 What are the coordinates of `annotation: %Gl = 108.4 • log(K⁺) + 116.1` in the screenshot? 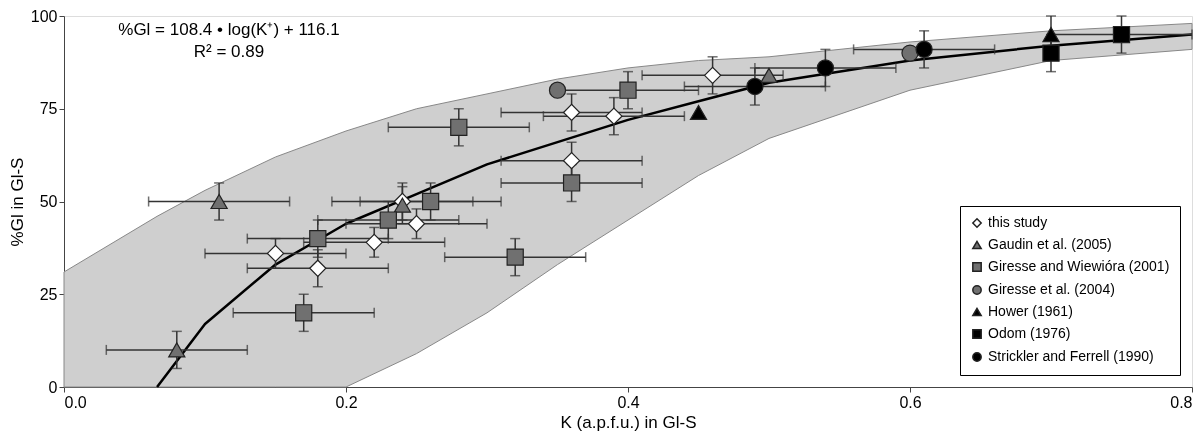 It's located at (229, 29).